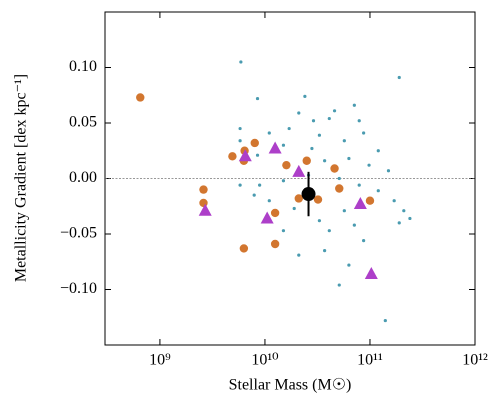 This screenshot has height=404, width=504. Describe the element at coordinates (264, 360) in the screenshot. I see `x-tick-label: 10¹⁰` at that location.